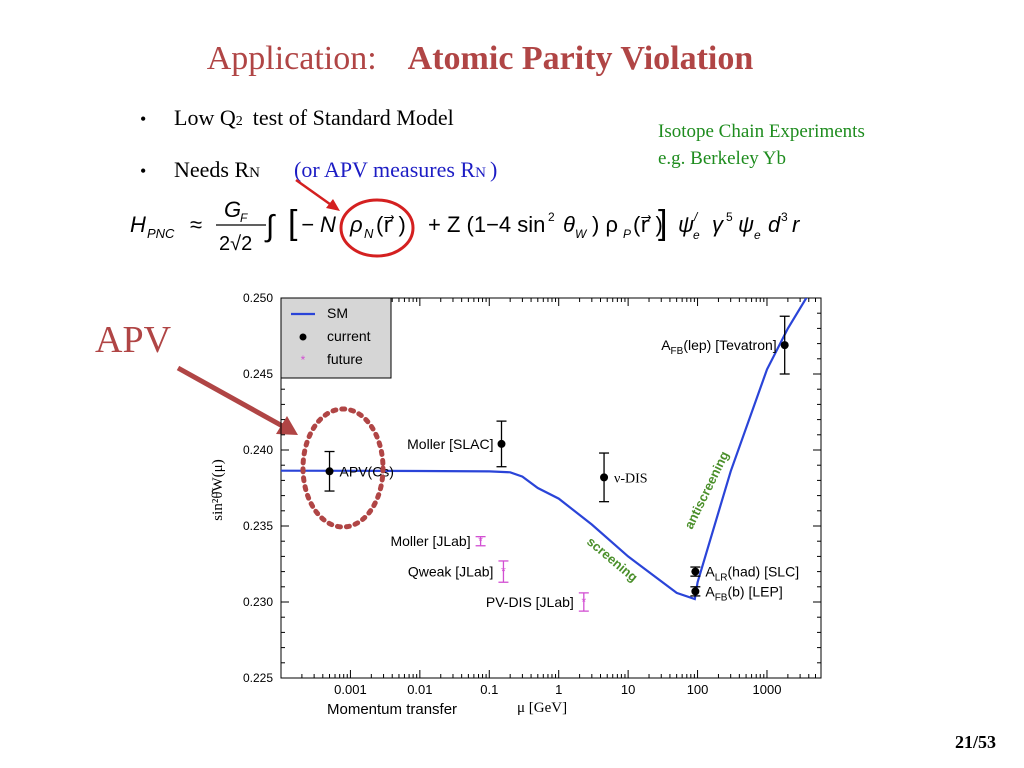  I want to click on formula-r: r, so click(796, 224).